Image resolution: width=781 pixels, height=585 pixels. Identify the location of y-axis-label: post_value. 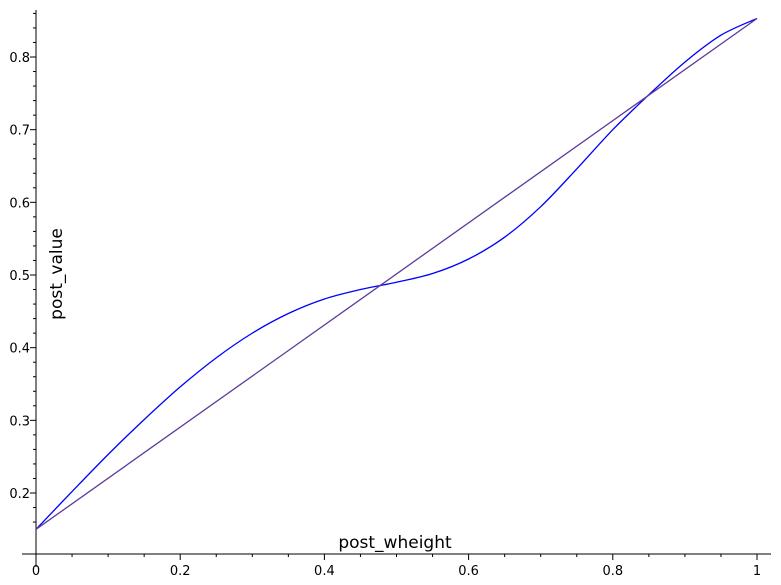
(57, 274).